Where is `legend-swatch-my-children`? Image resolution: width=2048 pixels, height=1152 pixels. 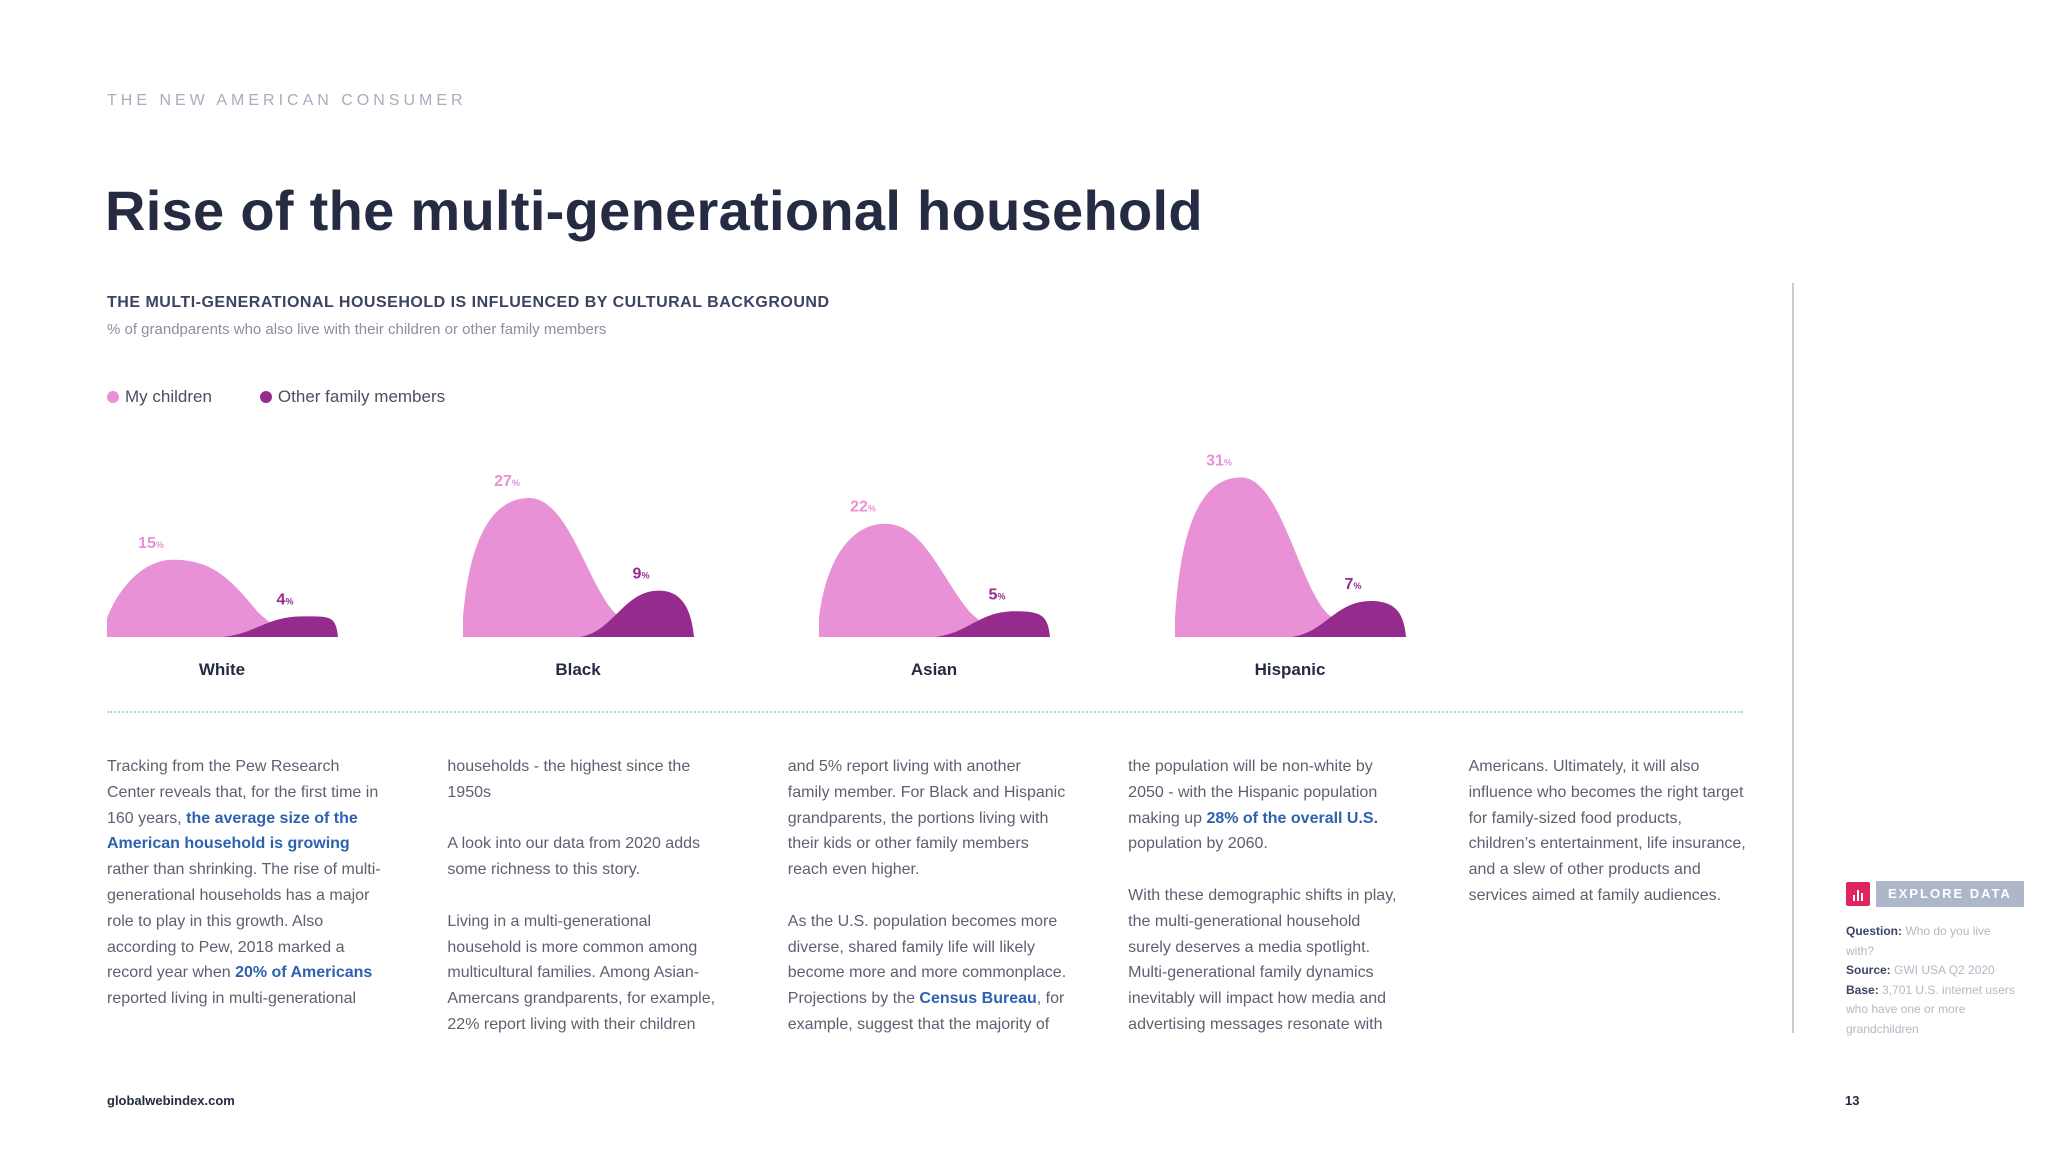 legend-swatch-my-children is located at coordinates (113, 397).